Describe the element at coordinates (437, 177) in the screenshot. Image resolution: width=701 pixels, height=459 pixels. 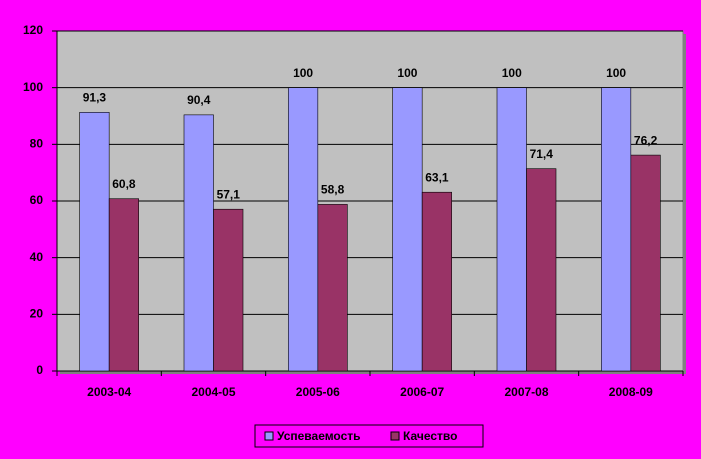
I see `value-label: 63,1` at that location.